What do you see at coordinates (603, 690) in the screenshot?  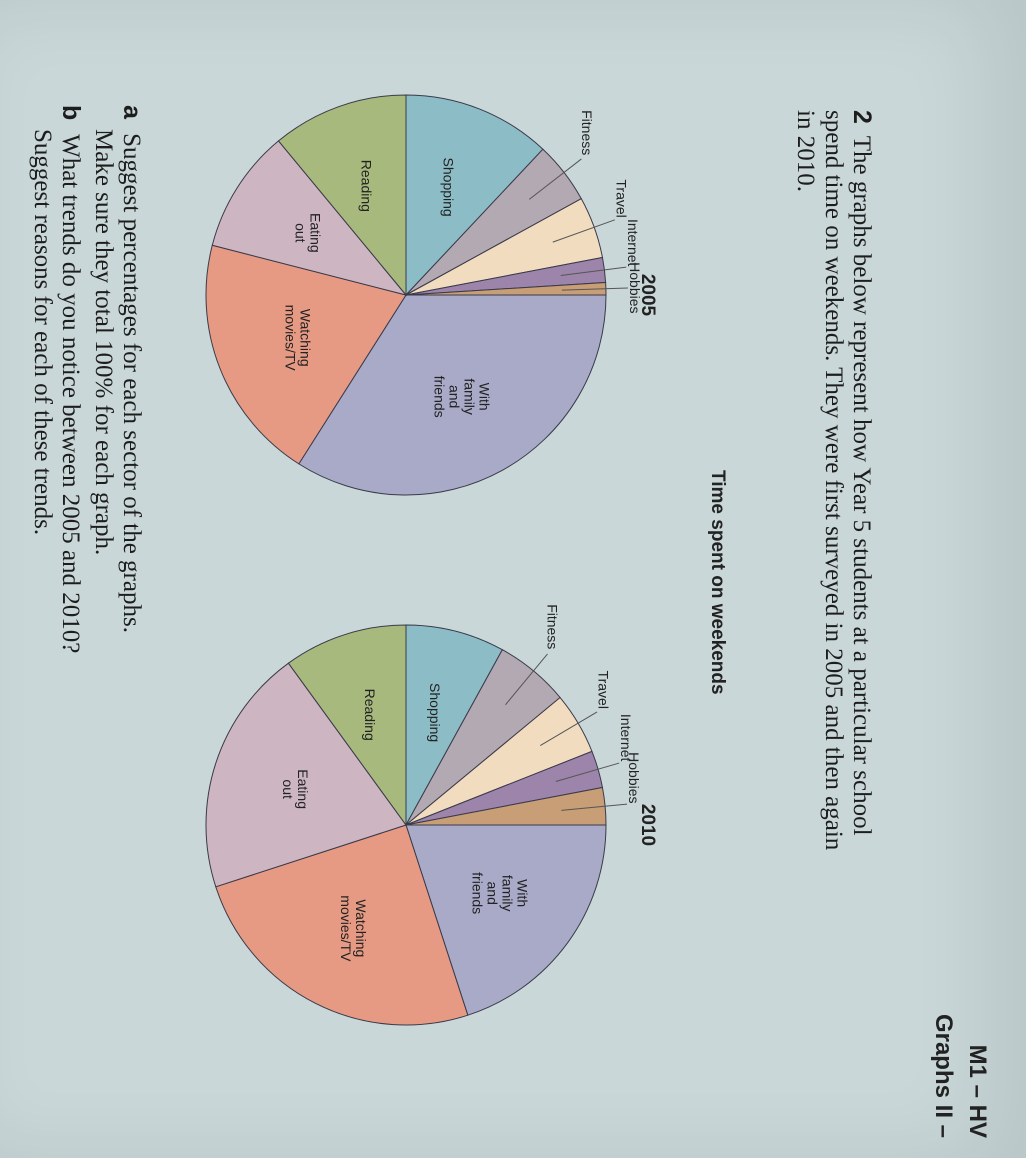 I see `label-travel-2010: Travel` at bounding box center [603, 690].